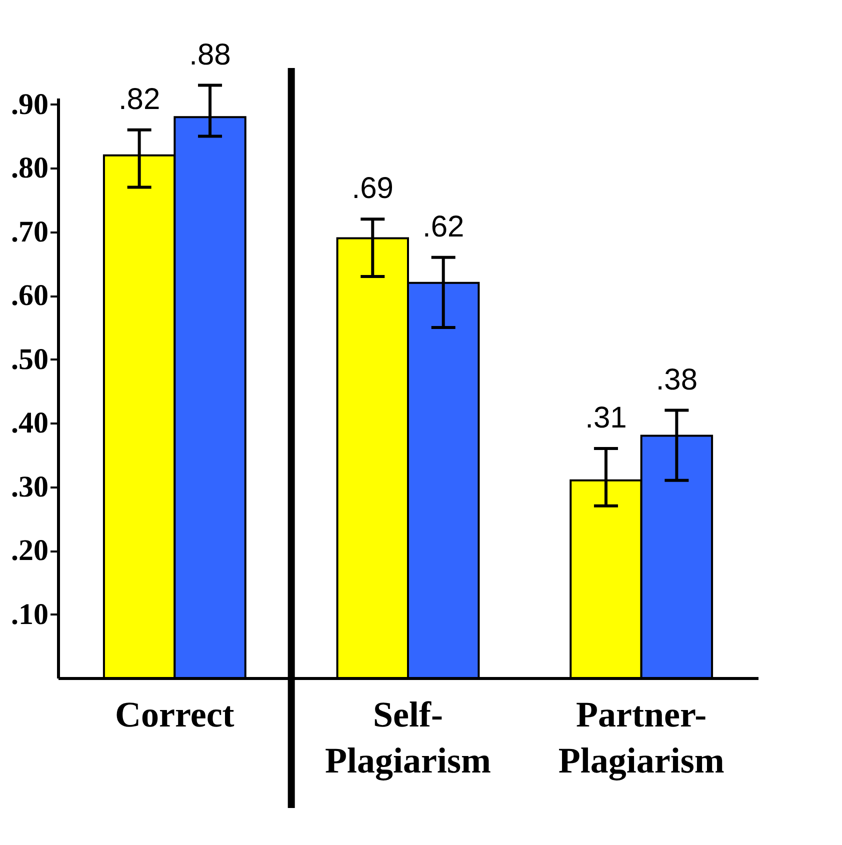 This screenshot has height=845, width=842. Describe the element at coordinates (29, 487) in the screenshot. I see `y-tick-label: .30` at that location.